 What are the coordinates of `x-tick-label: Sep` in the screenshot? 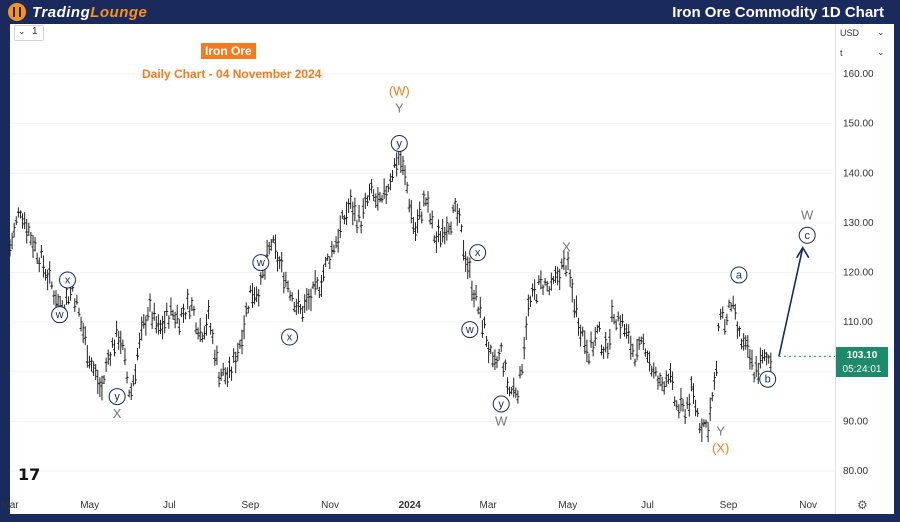 It's located at (729, 505).